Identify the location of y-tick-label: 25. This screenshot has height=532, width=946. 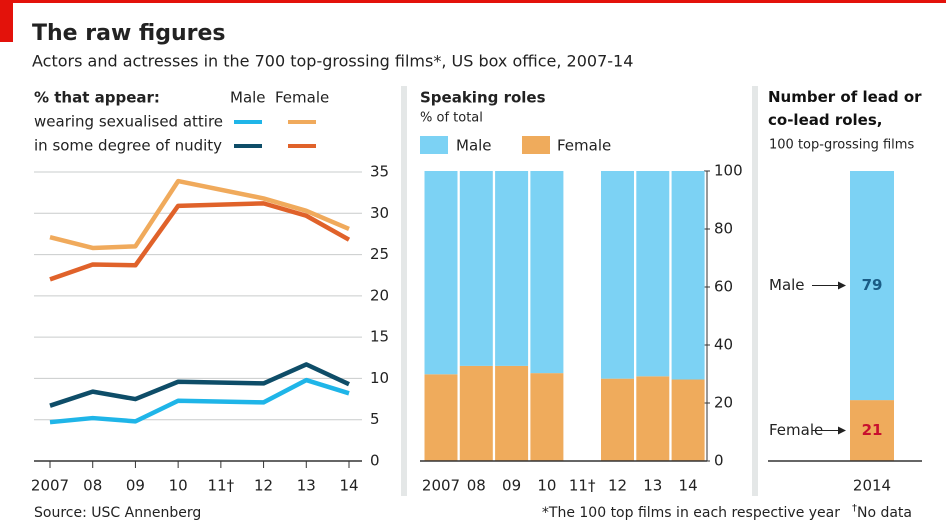
(379, 254).